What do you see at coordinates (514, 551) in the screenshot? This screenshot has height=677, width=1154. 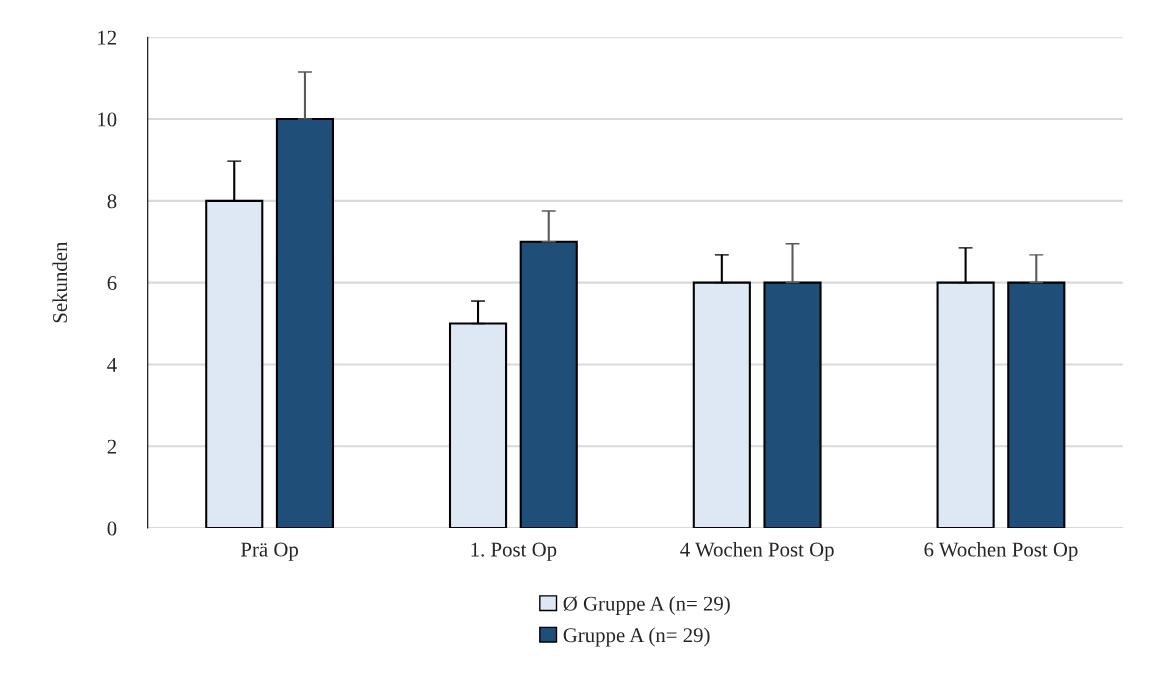 I see `x-tick-label: 1. Post Op` at bounding box center [514, 551].